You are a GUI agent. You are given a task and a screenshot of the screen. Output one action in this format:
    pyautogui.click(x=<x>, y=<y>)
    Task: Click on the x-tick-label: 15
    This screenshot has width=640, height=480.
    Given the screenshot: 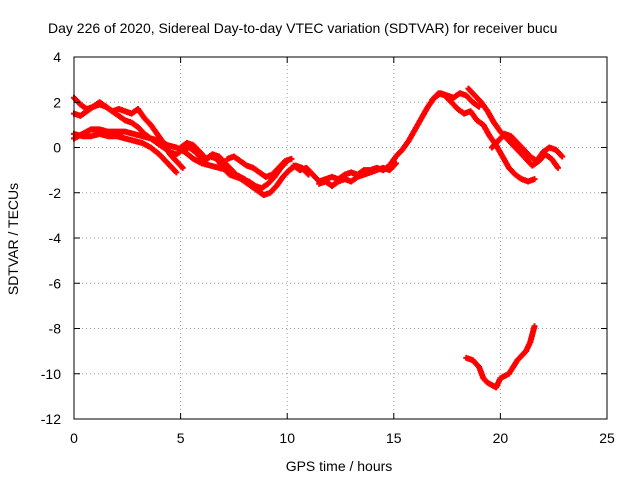 What is the action you would take?
    pyautogui.click(x=394, y=438)
    